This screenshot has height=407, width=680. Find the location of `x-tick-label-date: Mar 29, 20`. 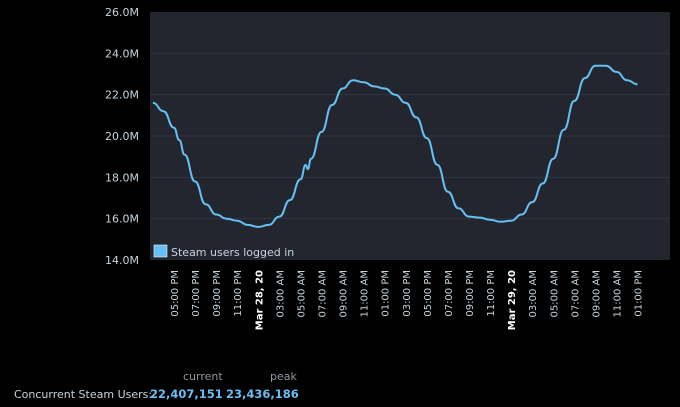

x-tick-label-date: Mar 29, 20 is located at coordinates (512, 300).